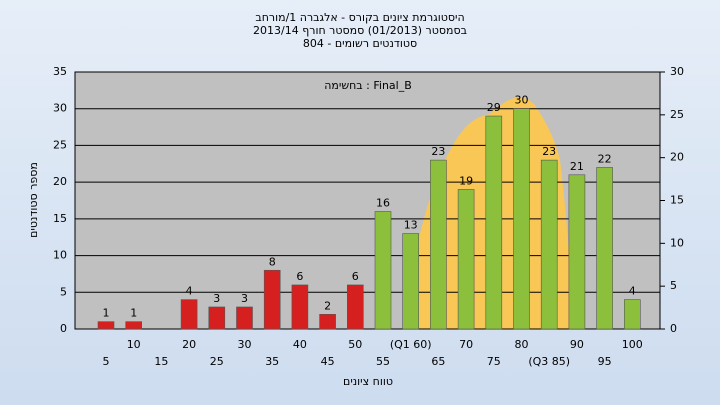  Describe the element at coordinates (605, 361) in the screenshot. I see `x-tick-label: 95` at that location.